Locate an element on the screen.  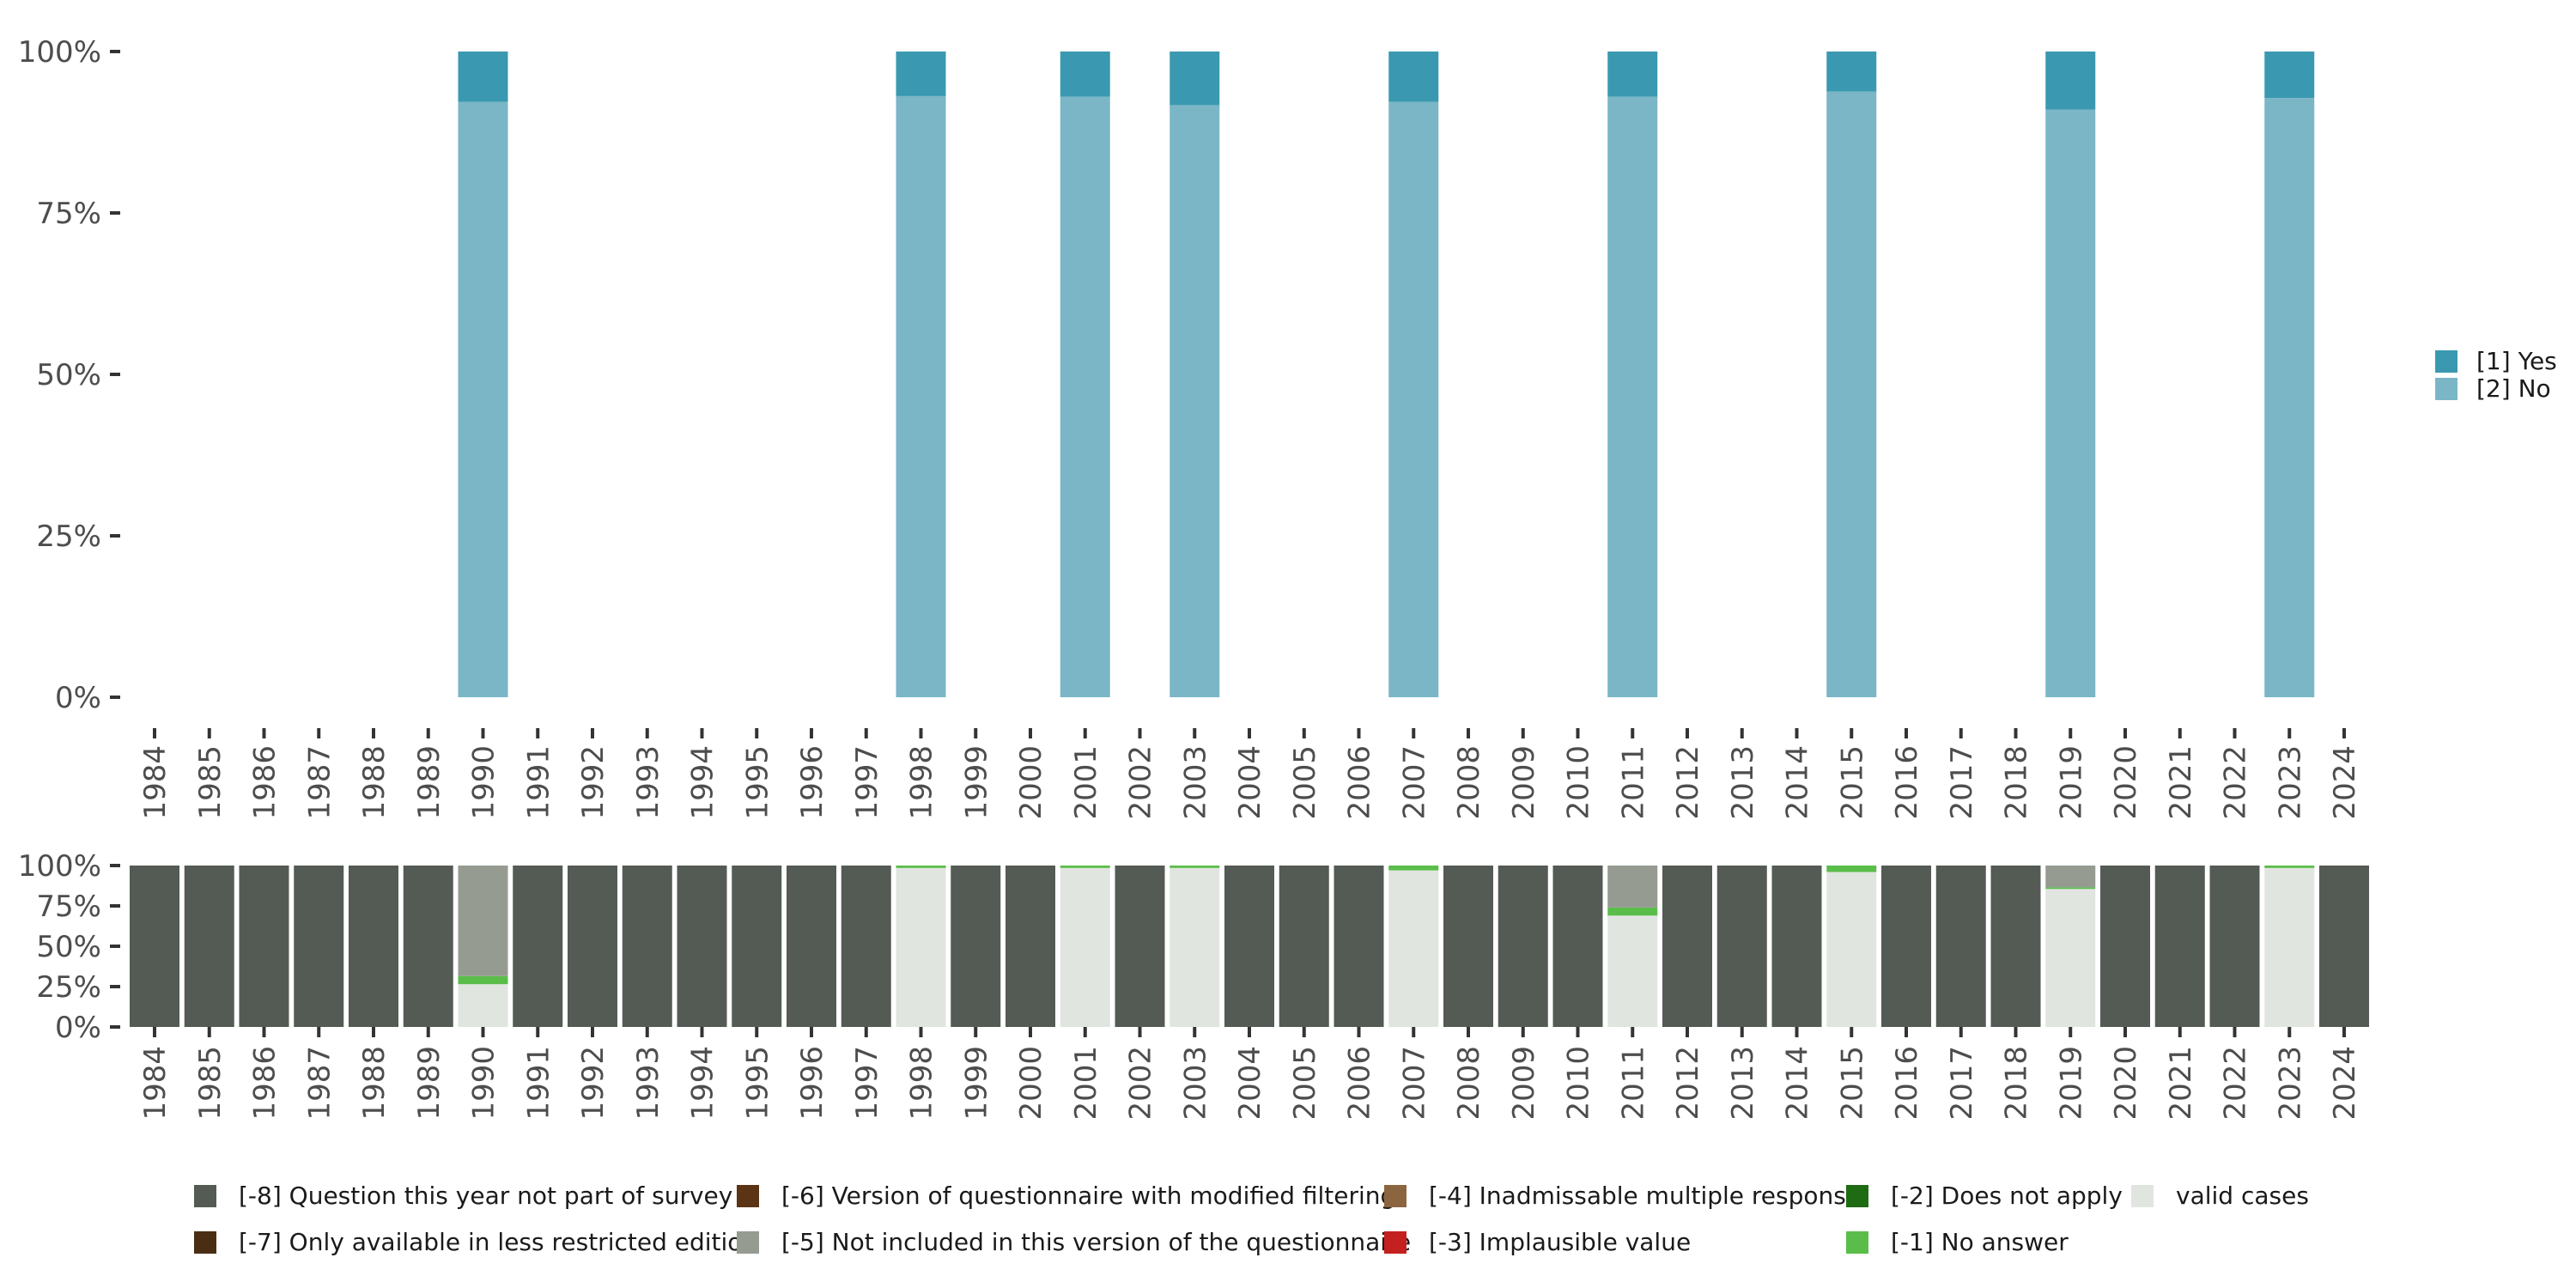
bar-no-2011 is located at coordinates (1632, 397).